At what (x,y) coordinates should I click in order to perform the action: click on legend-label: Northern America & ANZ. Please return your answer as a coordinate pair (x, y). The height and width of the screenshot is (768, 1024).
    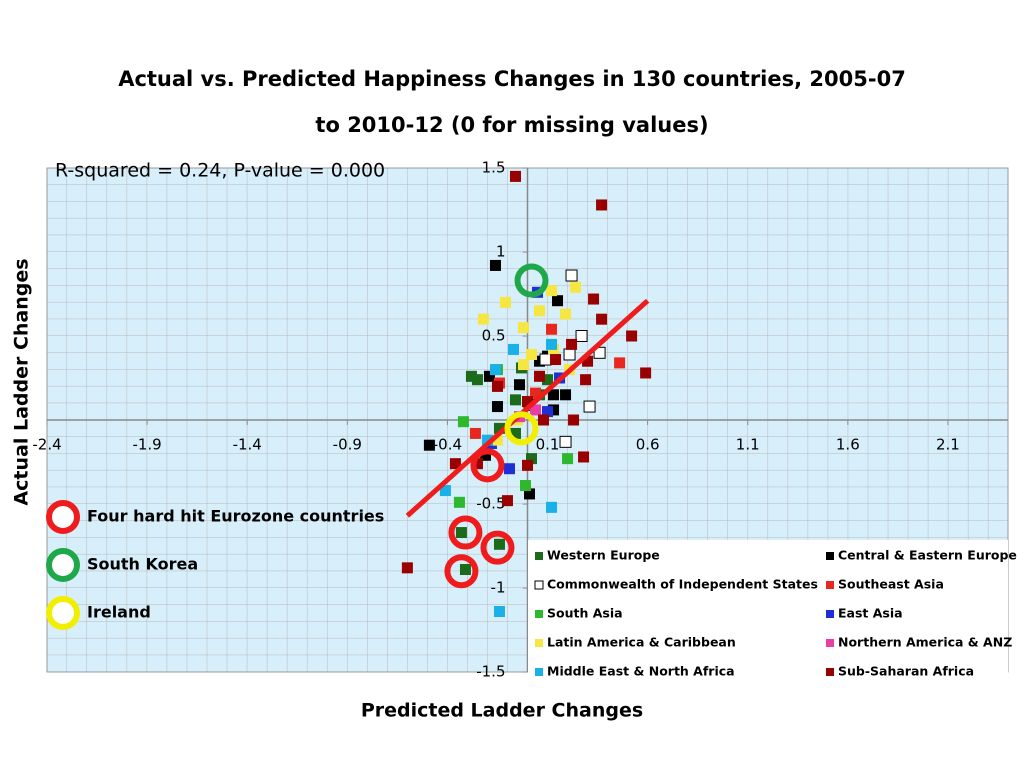
    Looking at the image, I should click on (925, 642).